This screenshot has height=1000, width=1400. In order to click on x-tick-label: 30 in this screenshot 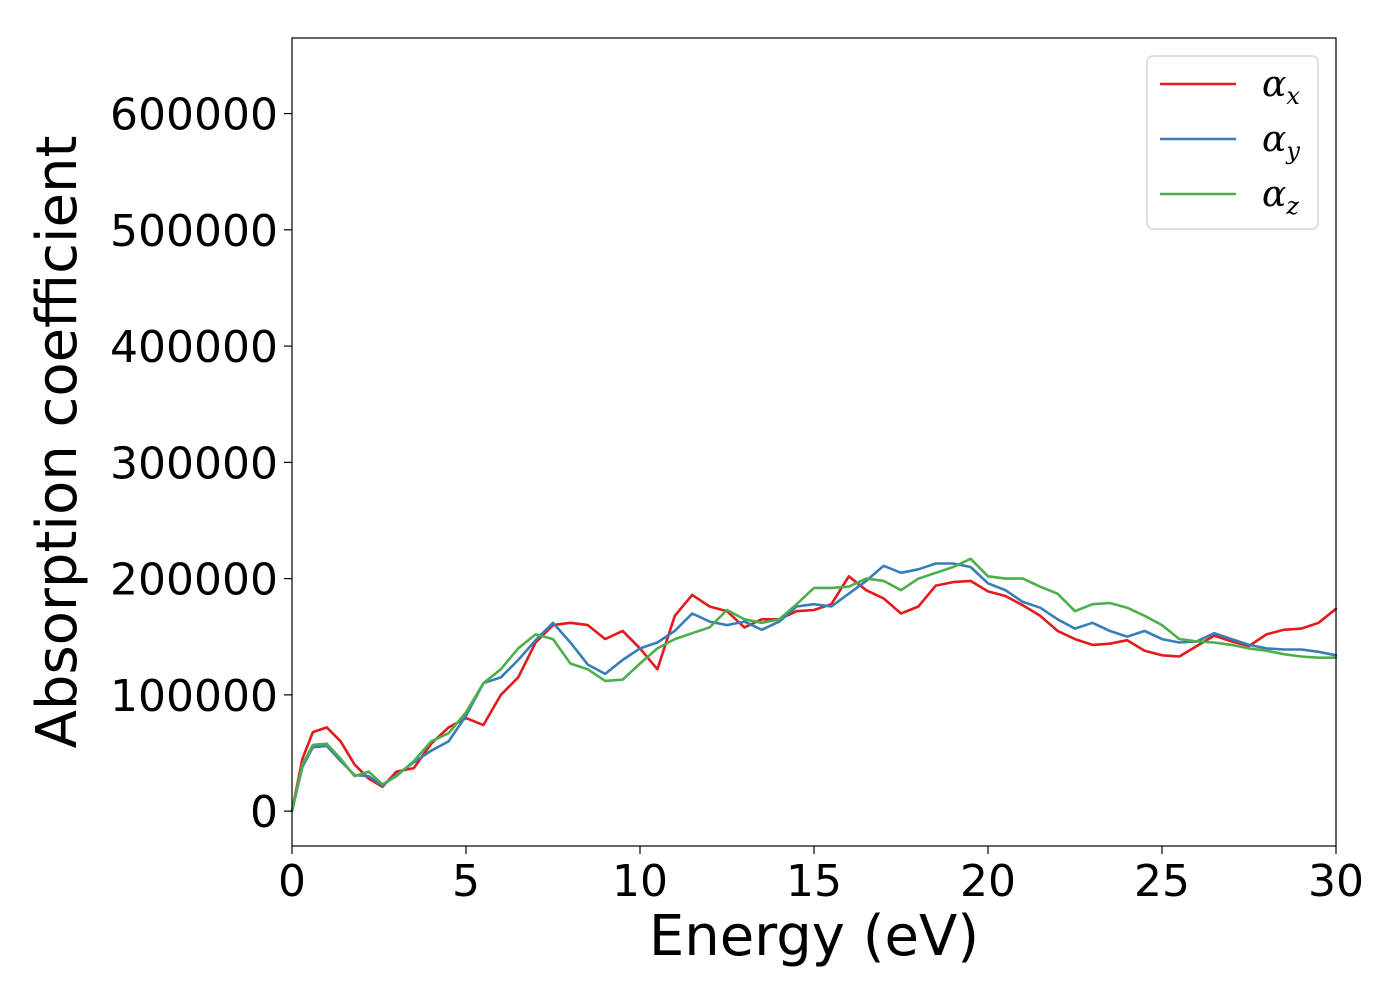, I will do `click(1336, 881)`.